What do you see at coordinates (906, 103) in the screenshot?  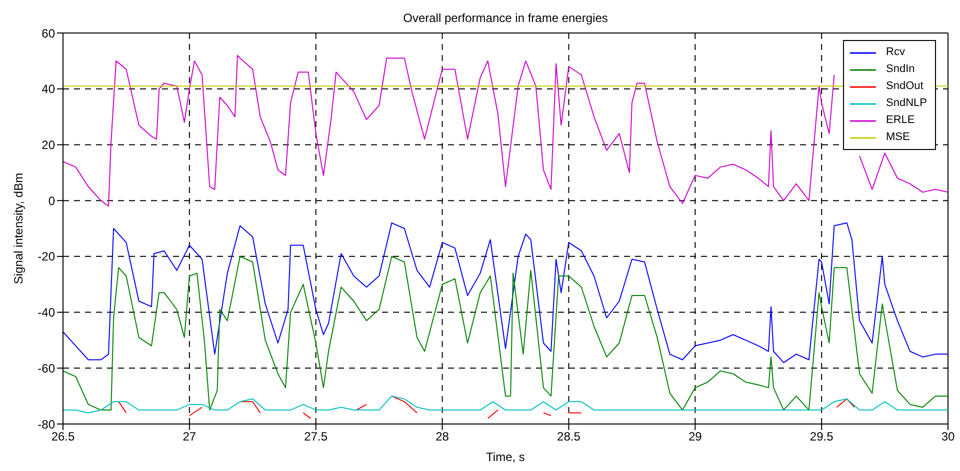 I see `legend-label: SndNLP` at bounding box center [906, 103].